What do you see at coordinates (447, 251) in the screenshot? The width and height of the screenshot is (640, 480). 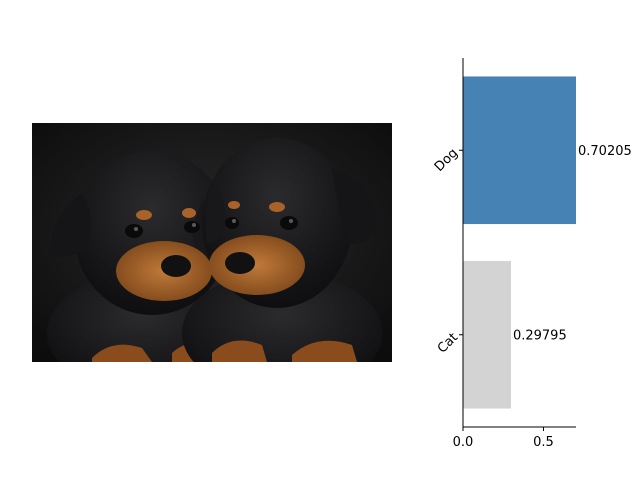 I see `y-ticks-group: Dog Cat` at bounding box center [447, 251].